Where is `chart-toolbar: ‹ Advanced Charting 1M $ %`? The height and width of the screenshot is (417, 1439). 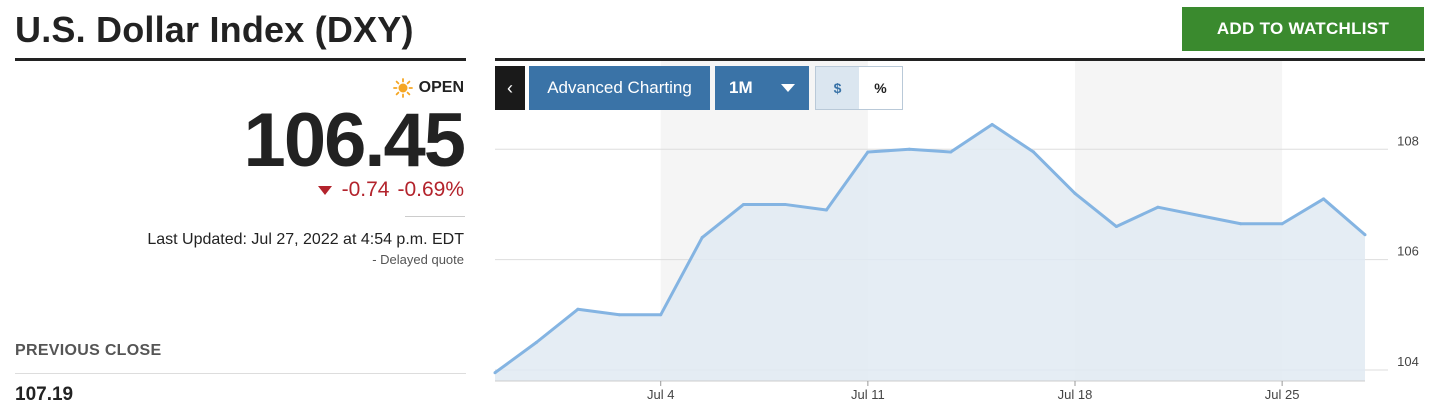
chart-toolbar: ‹ Advanced Charting 1M $ % is located at coordinates (699, 88).